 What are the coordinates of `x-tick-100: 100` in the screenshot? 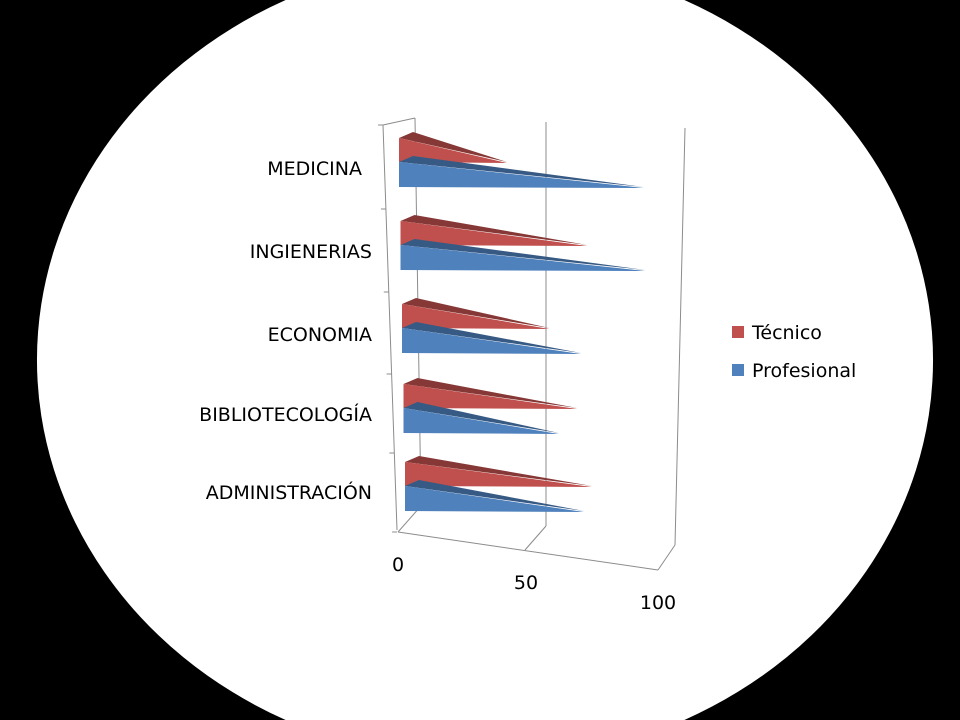 It's located at (658, 603).